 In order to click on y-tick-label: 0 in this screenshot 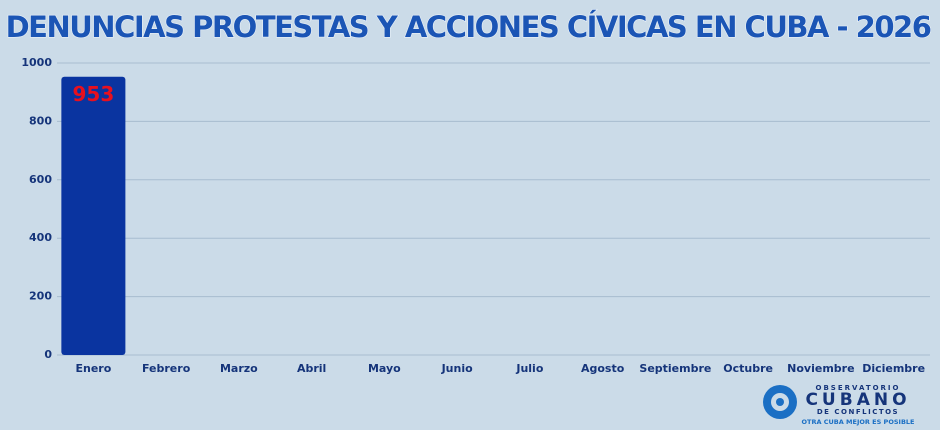, I will do `click(48, 354)`.